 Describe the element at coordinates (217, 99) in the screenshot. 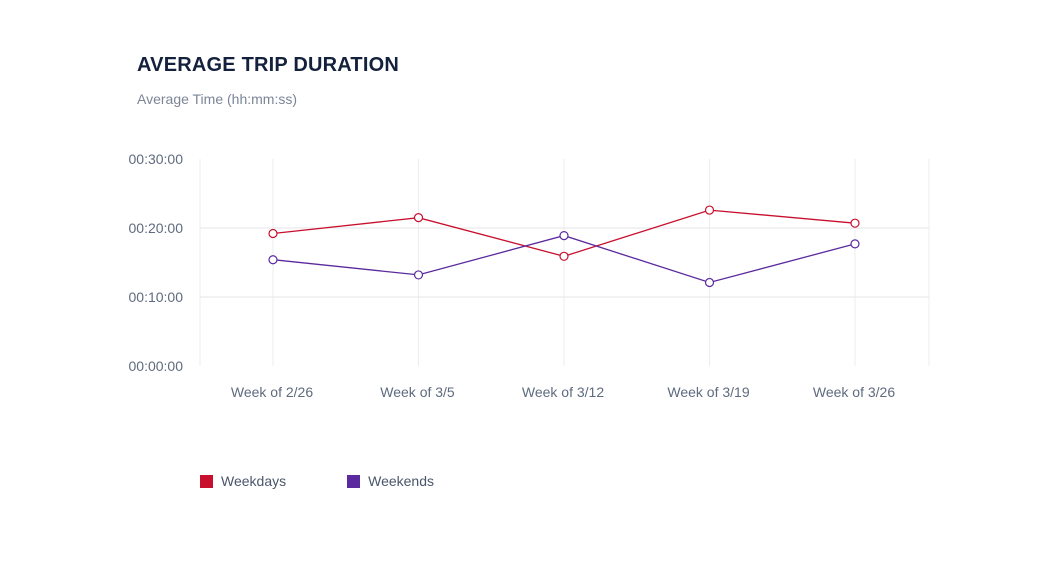

I see `chart-subtitle: Average Time (hh:mm:ss)` at that location.